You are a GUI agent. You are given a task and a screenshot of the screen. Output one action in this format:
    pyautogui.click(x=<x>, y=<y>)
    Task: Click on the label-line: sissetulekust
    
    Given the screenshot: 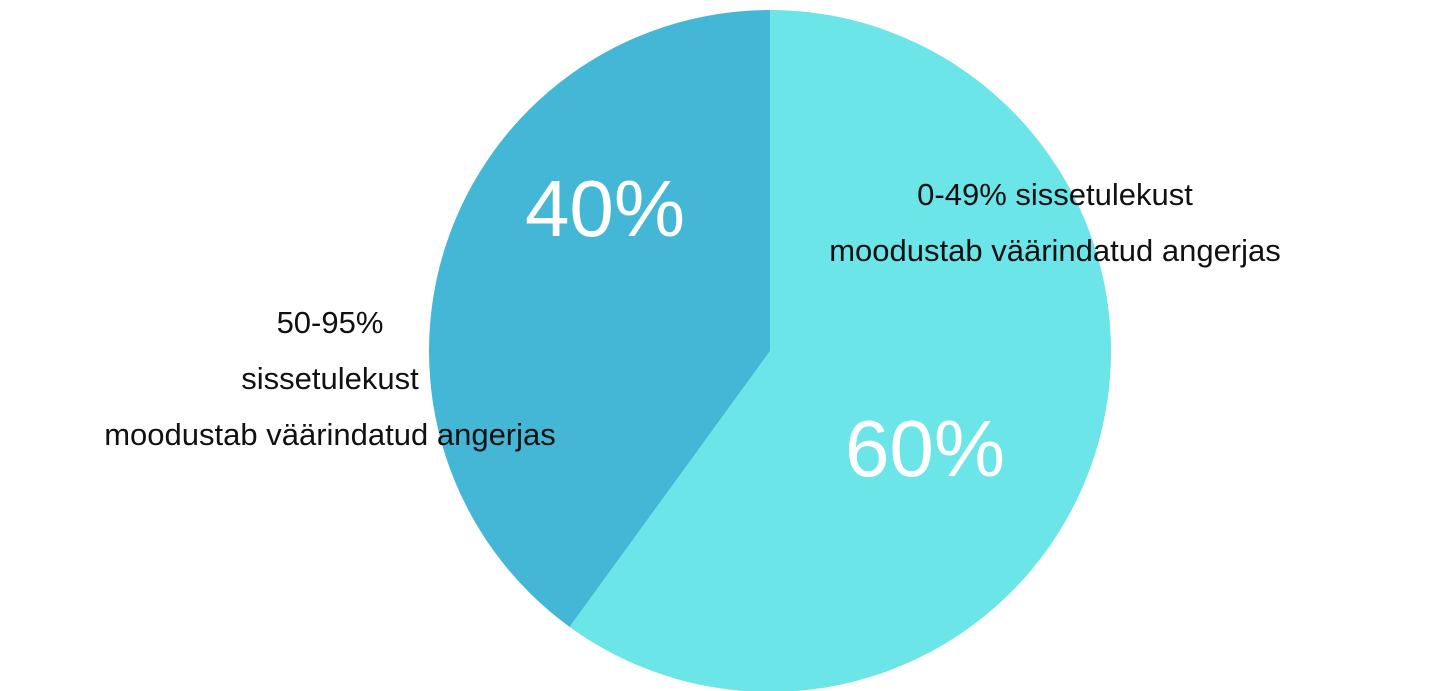 What is the action you would take?
    pyautogui.click(x=330, y=378)
    